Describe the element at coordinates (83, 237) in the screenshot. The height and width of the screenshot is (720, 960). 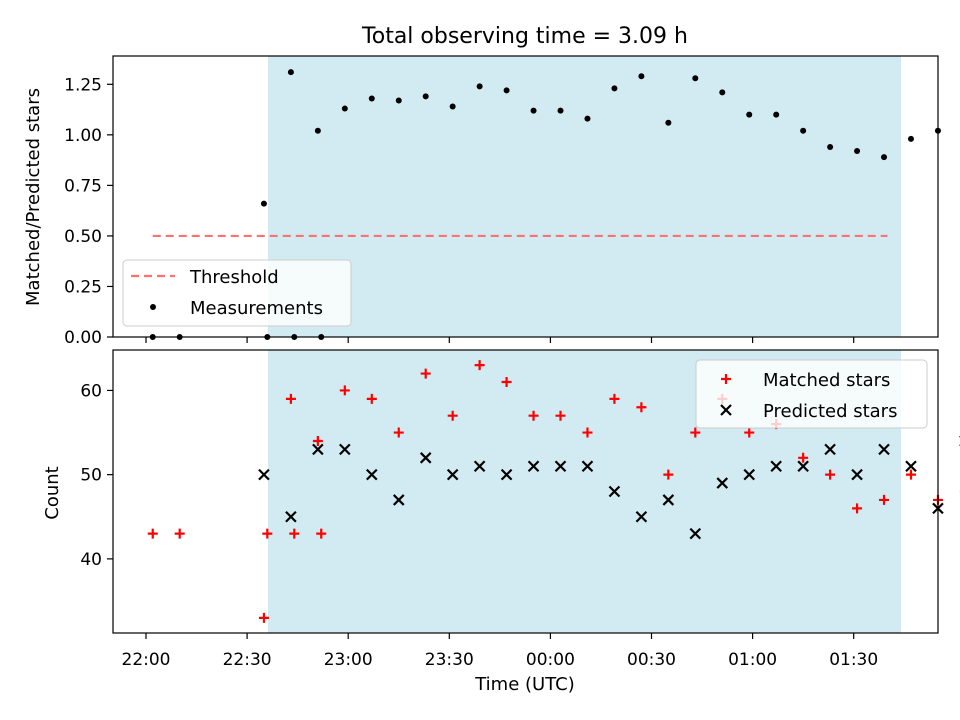
I see `upper-y-tick-label: 0.50` at that location.